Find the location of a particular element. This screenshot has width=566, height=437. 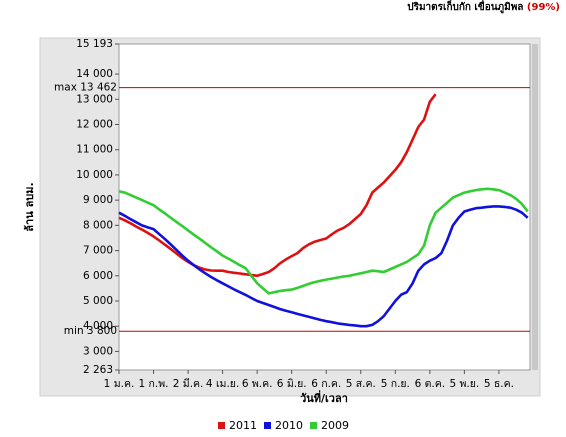

y-tick-label: 8 000 is located at coordinates (98, 225).